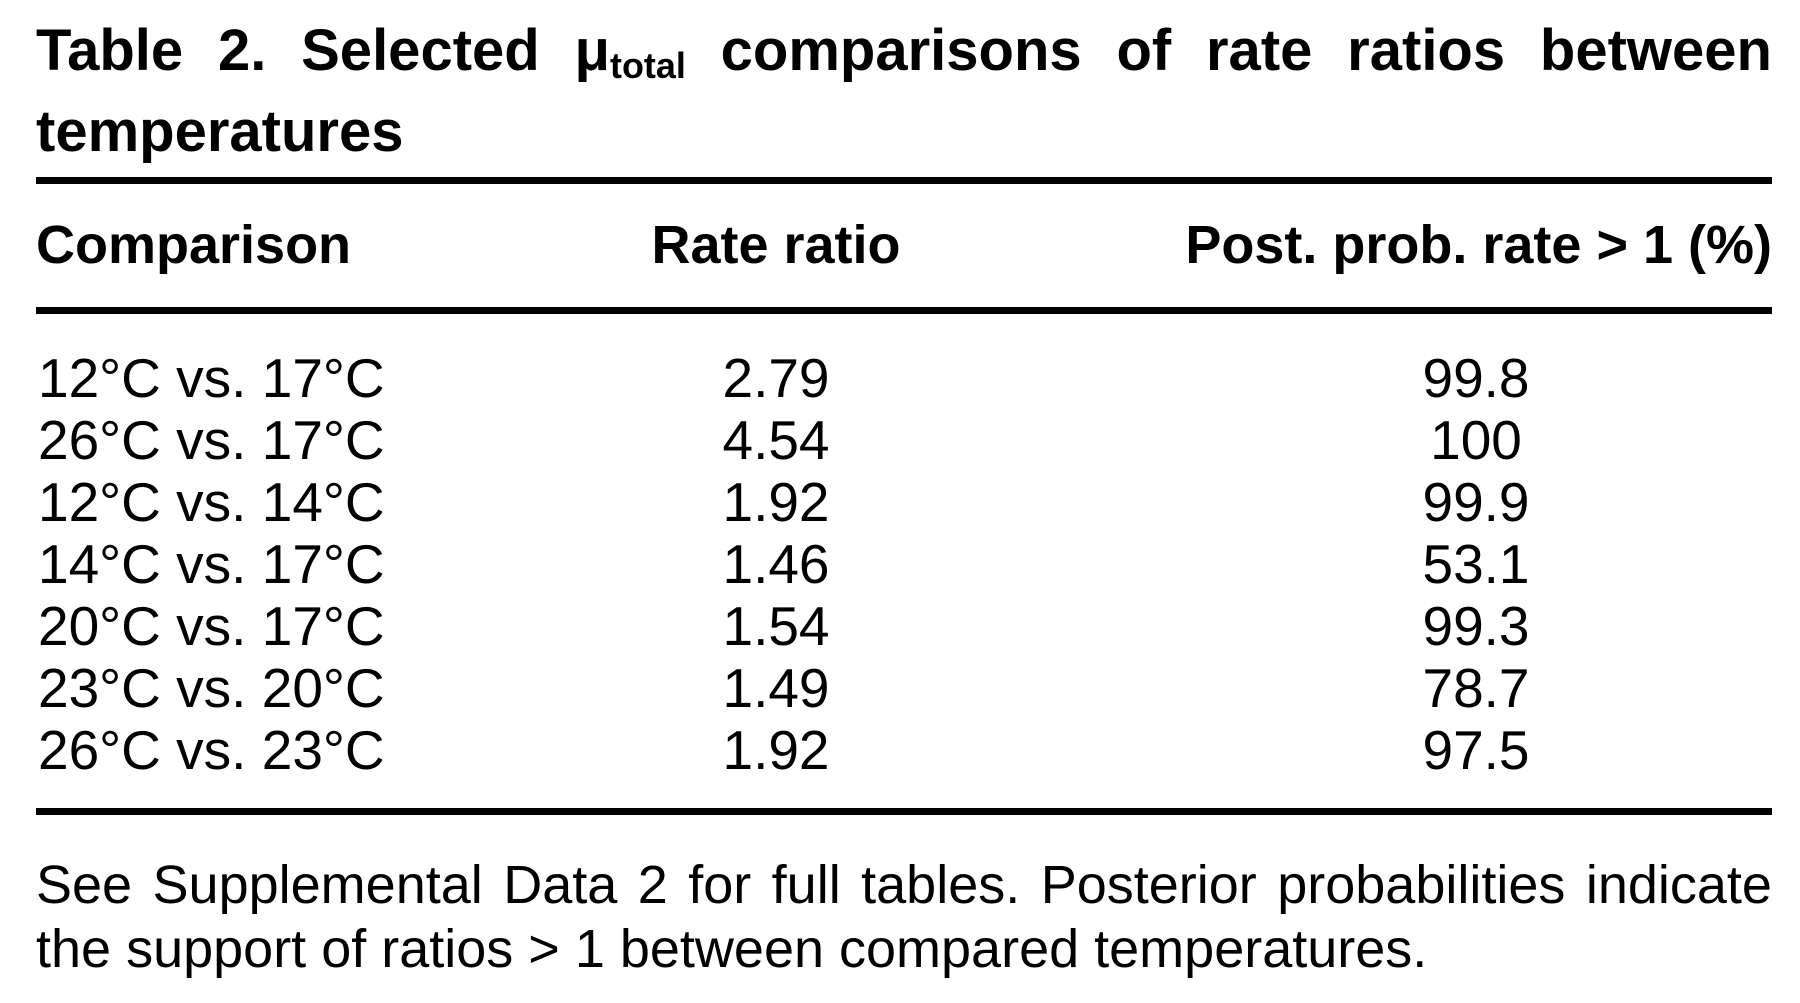 The height and width of the screenshot is (1003, 1800). Describe the element at coordinates (1144, 50) in the screenshot. I see `word: of` at that location.